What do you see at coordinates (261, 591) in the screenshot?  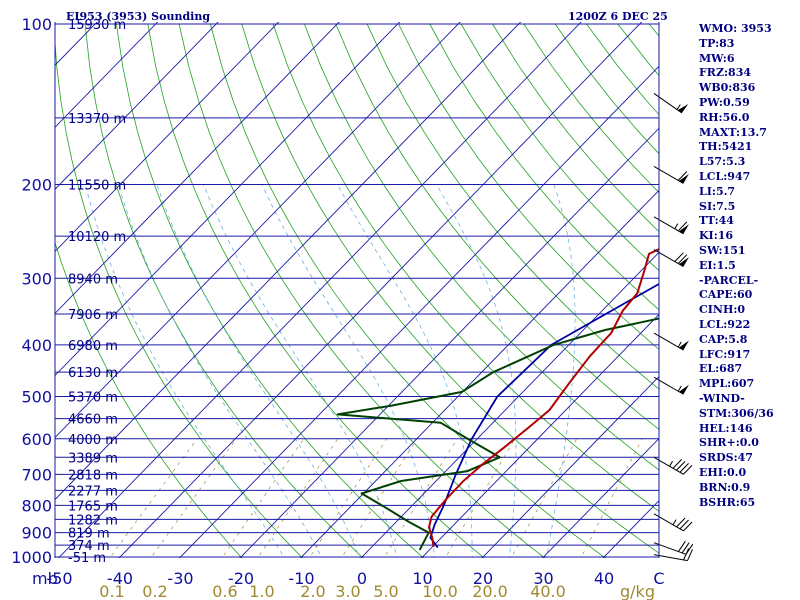 I see `mixing-ratio-label: 1.0` at bounding box center [261, 591].